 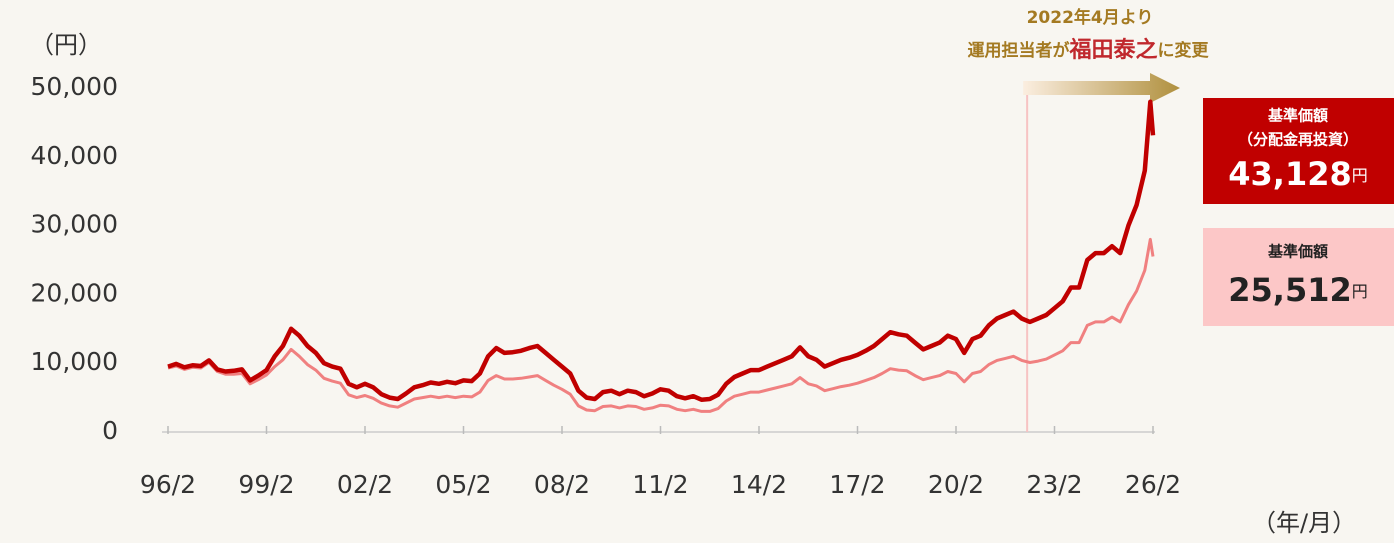 What do you see at coordinates (1090, 17) in the screenshot?
I see `annotation-text: 2022年4月より` at bounding box center [1090, 17].